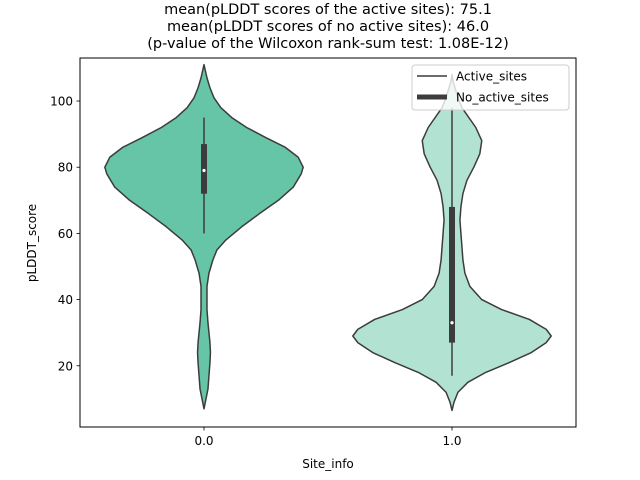  I want to click on x-axis: 0.0 1.0, so click(328, 437).